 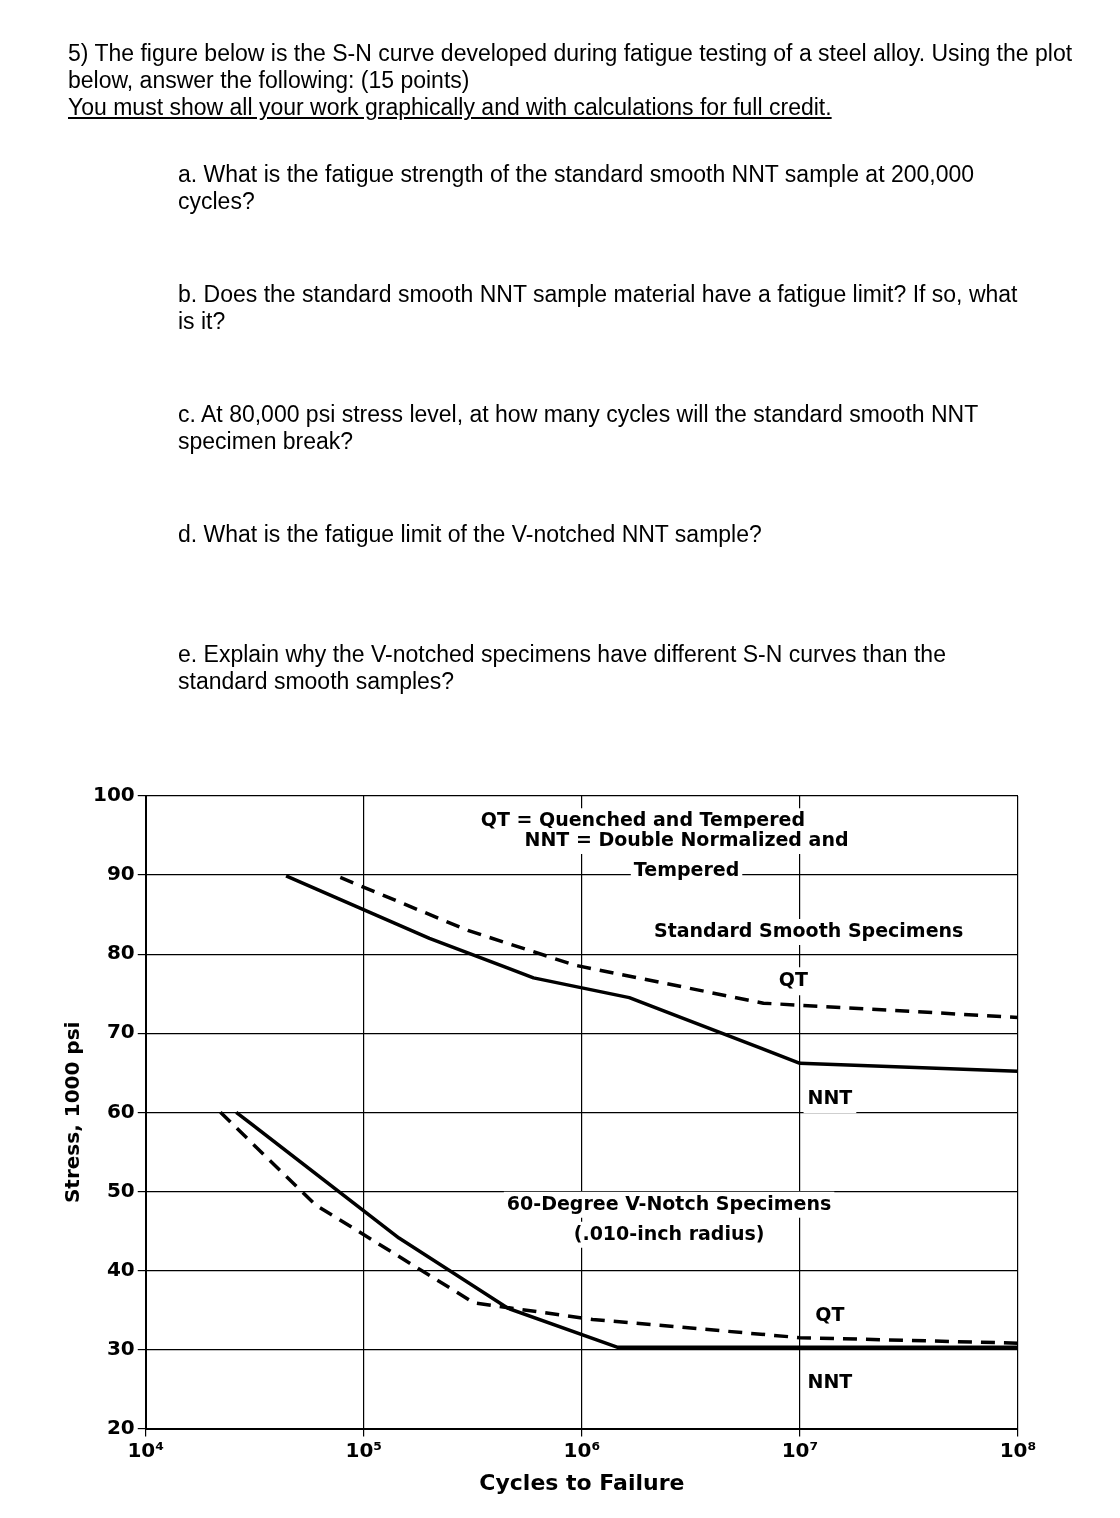 I want to click on x-tick-label: 10⁸, so click(x=1018, y=1449).